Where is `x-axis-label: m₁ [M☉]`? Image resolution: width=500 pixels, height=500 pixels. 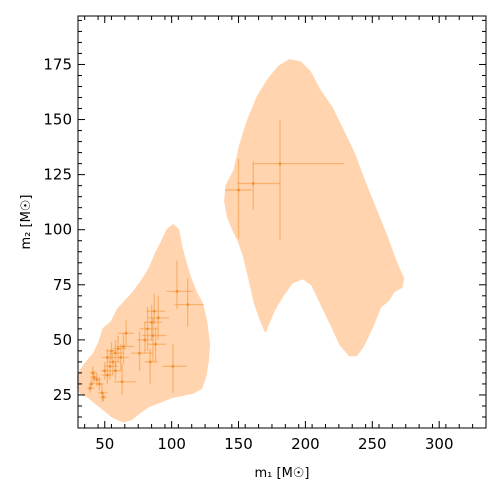
x-axis-label: m₁ [M☉] is located at coordinates (281, 473).